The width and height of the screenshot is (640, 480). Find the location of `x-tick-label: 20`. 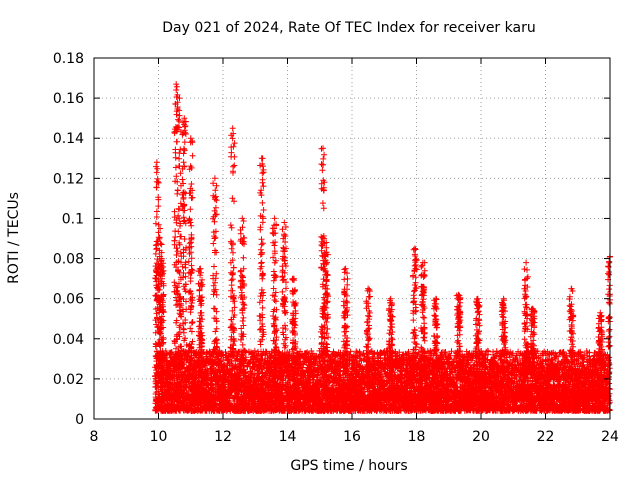

x-tick-label: 20 is located at coordinates (481, 437).